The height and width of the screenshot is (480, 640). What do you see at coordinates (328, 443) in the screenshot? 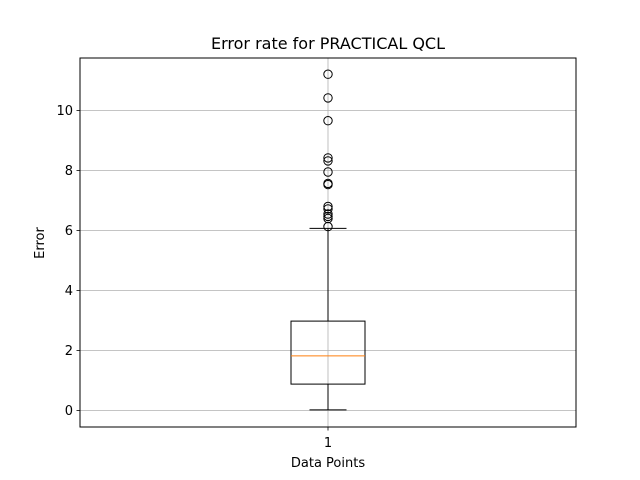
I see `x-tick-label: 1` at bounding box center [328, 443].